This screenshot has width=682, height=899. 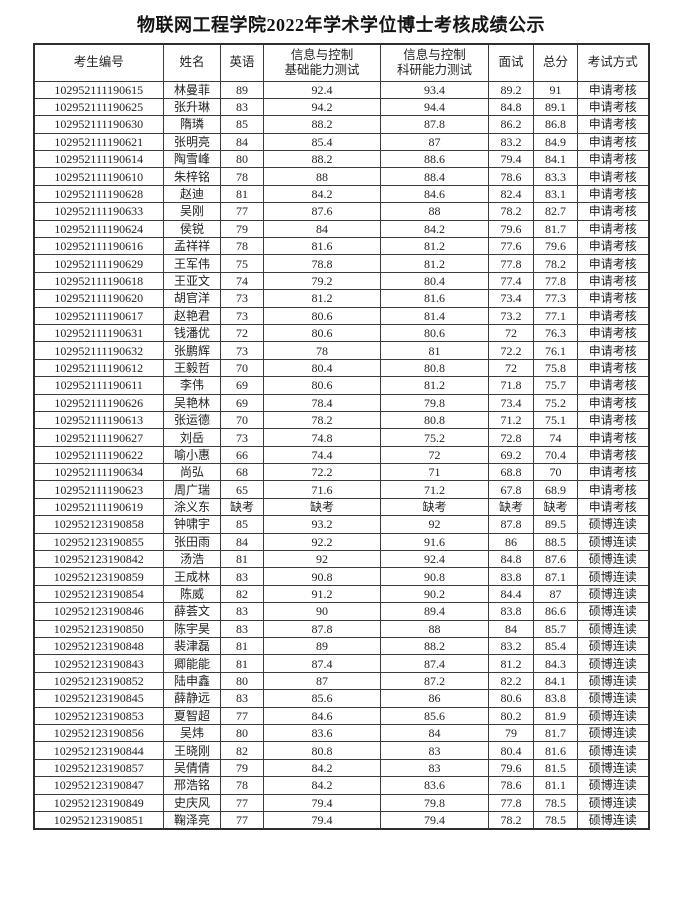 I want to click on cell-candidate-id: 102952123190846, so click(x=98, y=611).